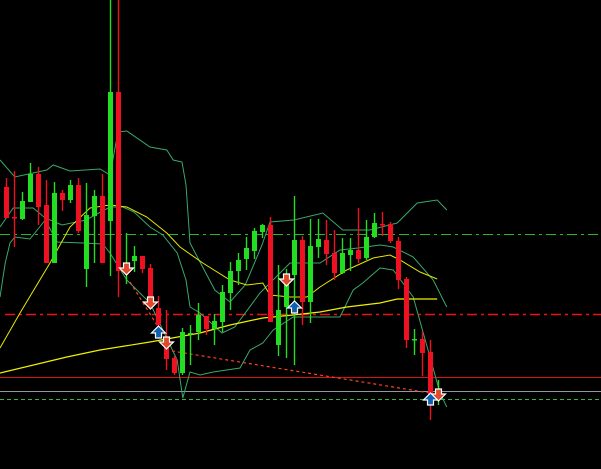 Image resolution: width=601 pixels, height=469 pixels. I want to click on trade-connector-line, so click(298, 371).